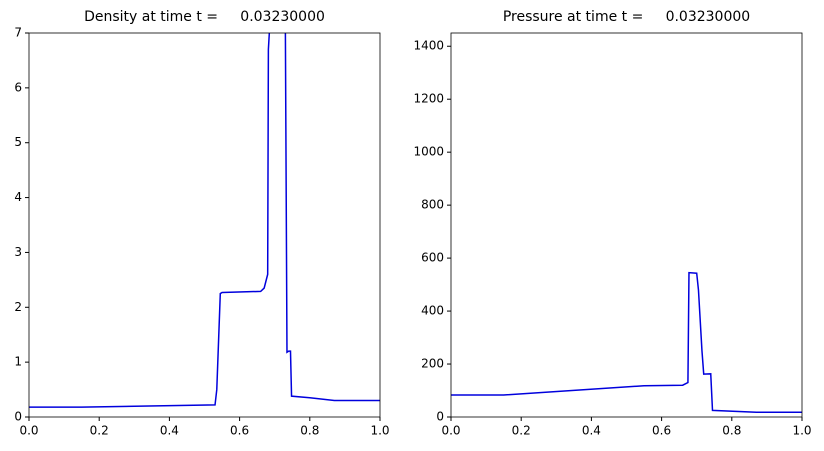 The height and width of the screenshot is (451, 824). I want to click on y-tick-label: 6, so click(18, 87).